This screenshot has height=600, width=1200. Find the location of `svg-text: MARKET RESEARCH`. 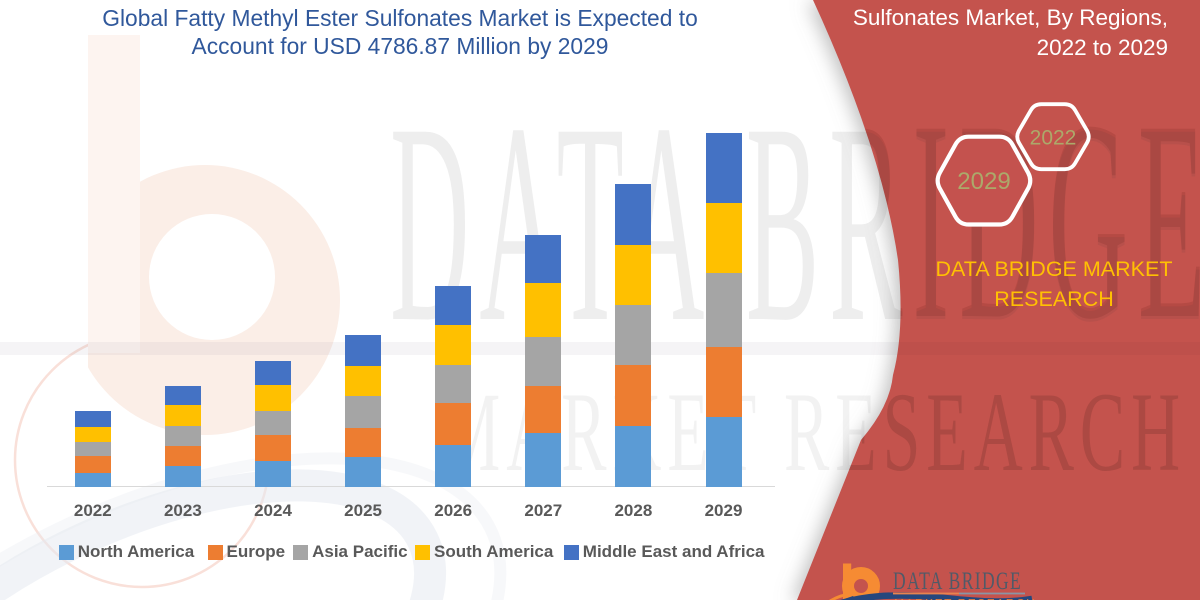

svg-text: MARKET RESEARCH is located at coordinates (965, 598).